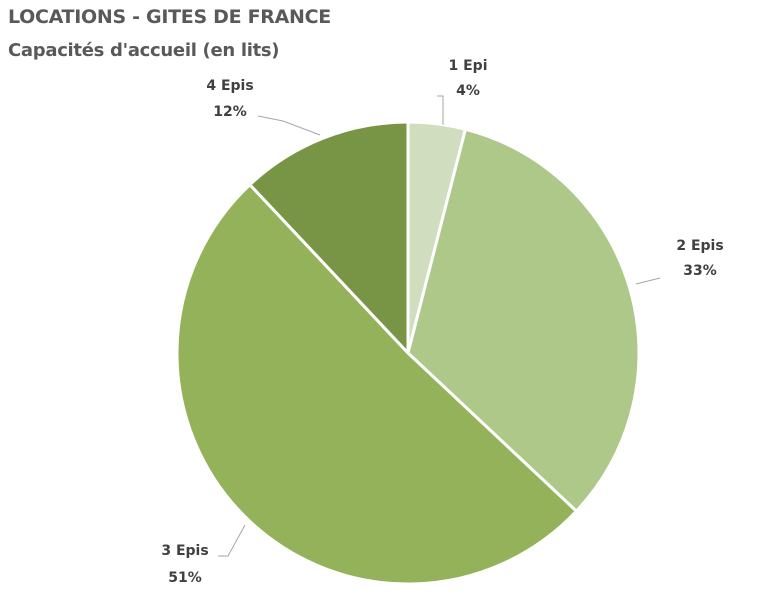 This screenshot has height=604, width=770. Describe the element at coordinates (468, 66) in the screenshot. I see `category-label: 1 Epi` at that location.